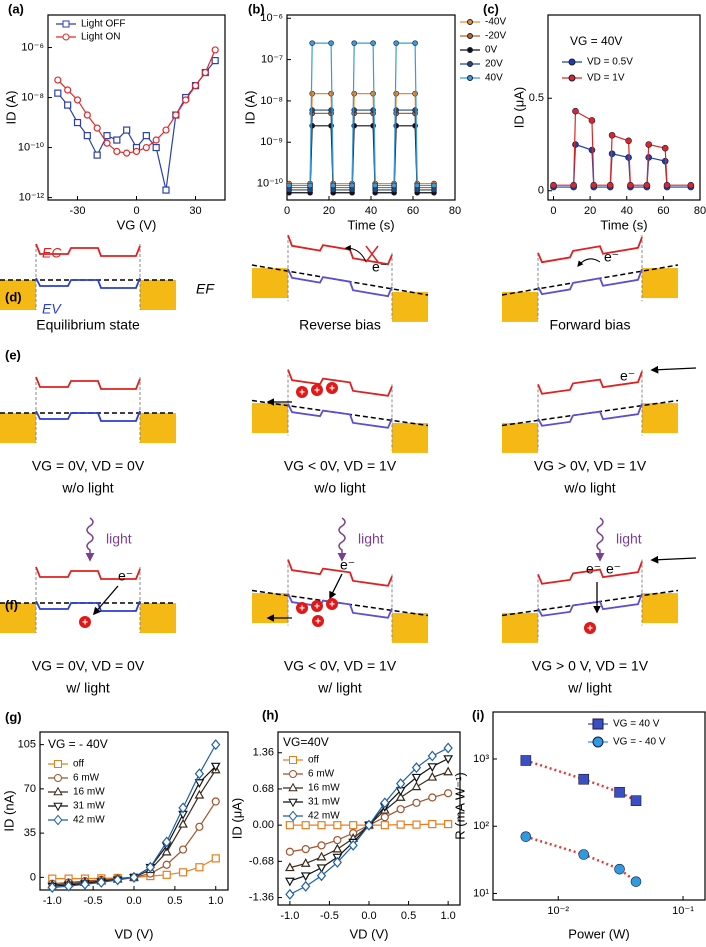 The height and width of the screenshot is (947, 706). I want to click on x-tick-label: 0, so click(287, 211).